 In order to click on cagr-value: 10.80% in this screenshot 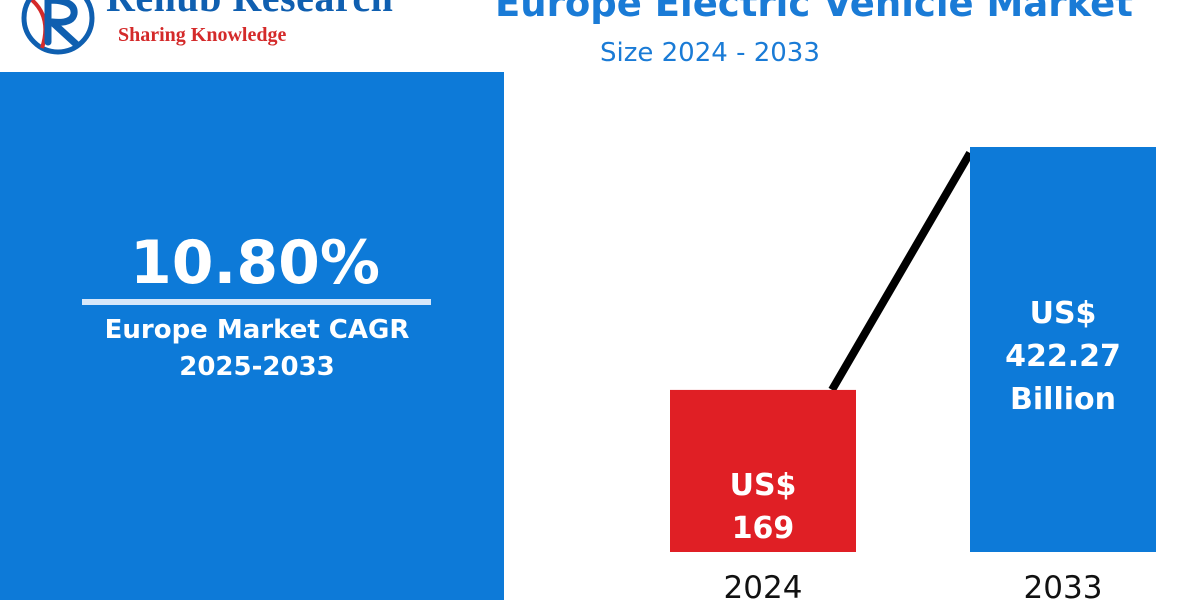, I will do `click(255, 263)`.